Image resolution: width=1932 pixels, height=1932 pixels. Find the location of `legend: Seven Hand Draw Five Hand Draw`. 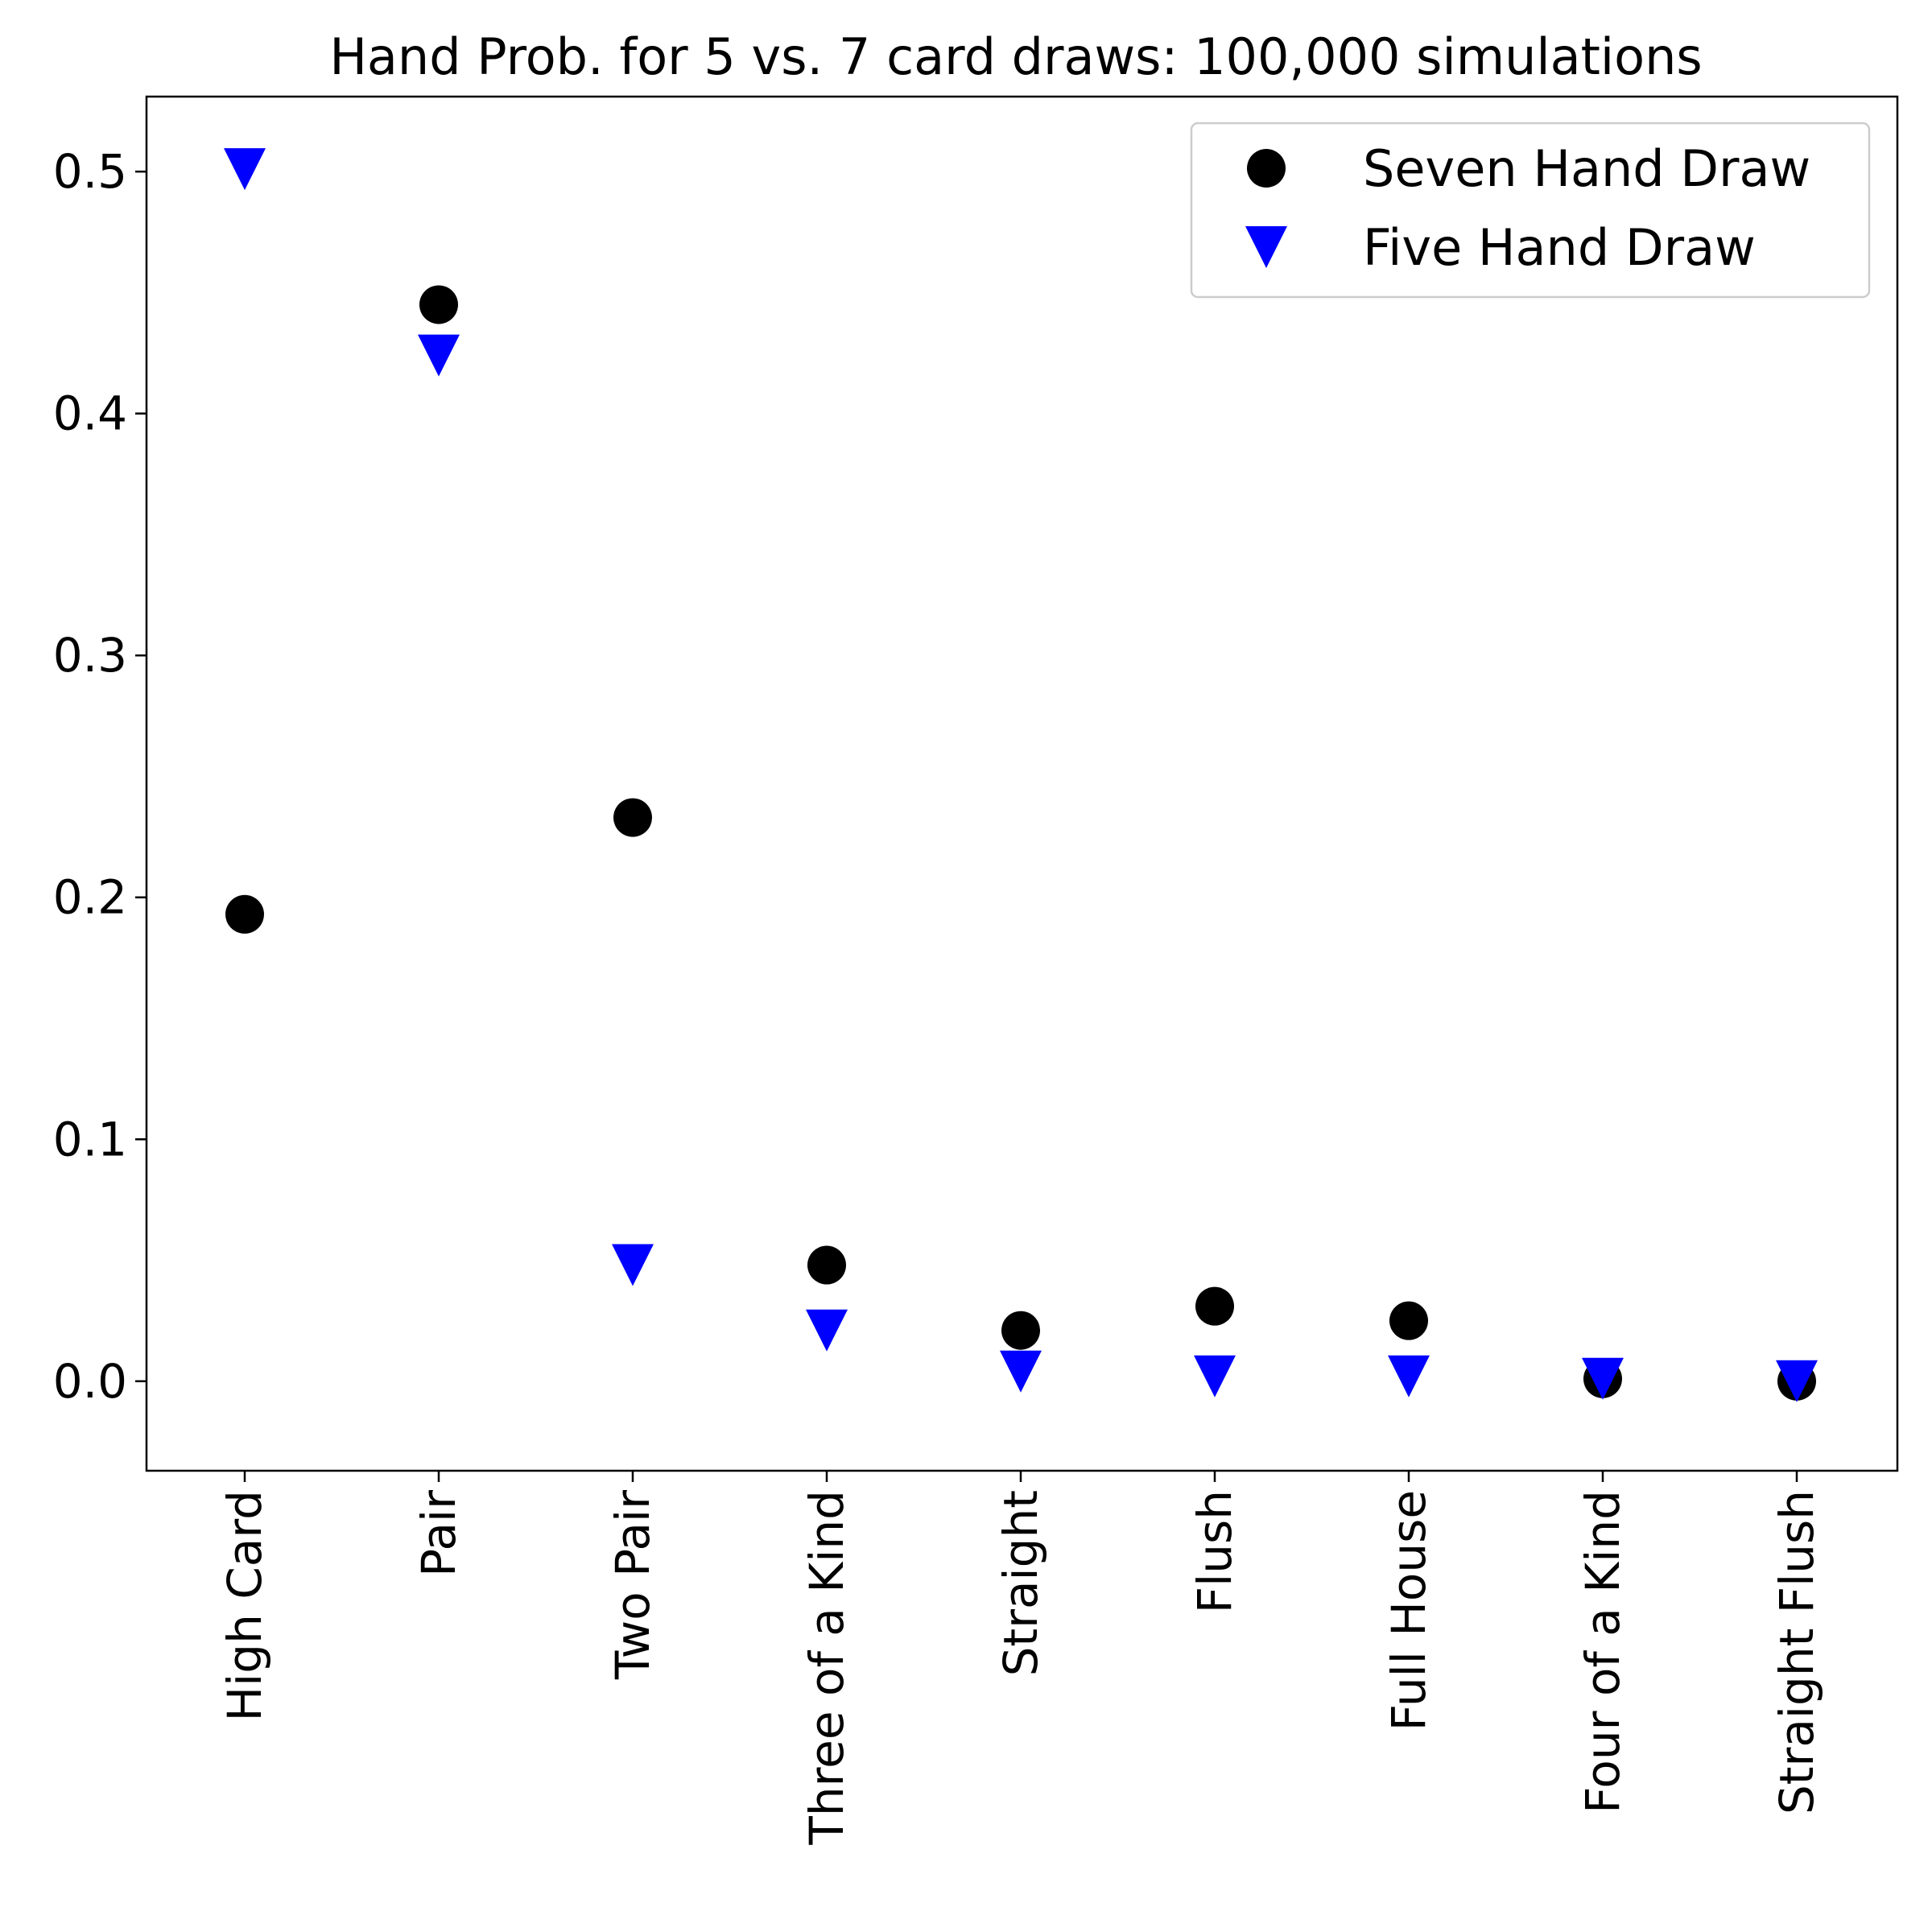

legend: Seven Hand Draw Five Hand Draw is located at coordinates (1530, 211).